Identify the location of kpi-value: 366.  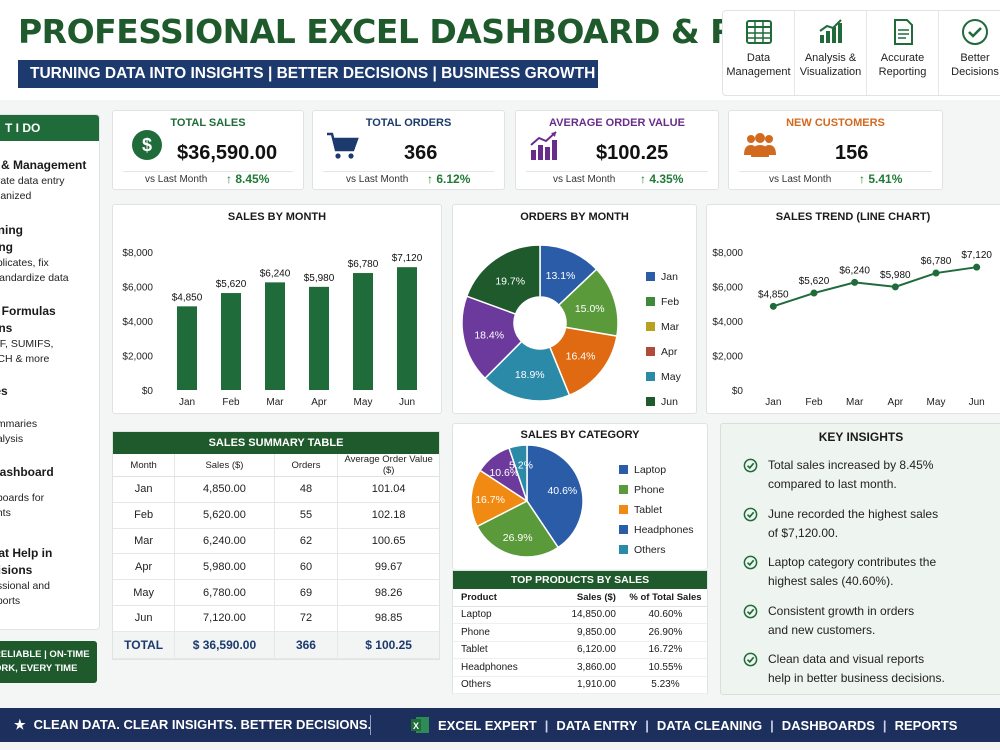
(421, 153).